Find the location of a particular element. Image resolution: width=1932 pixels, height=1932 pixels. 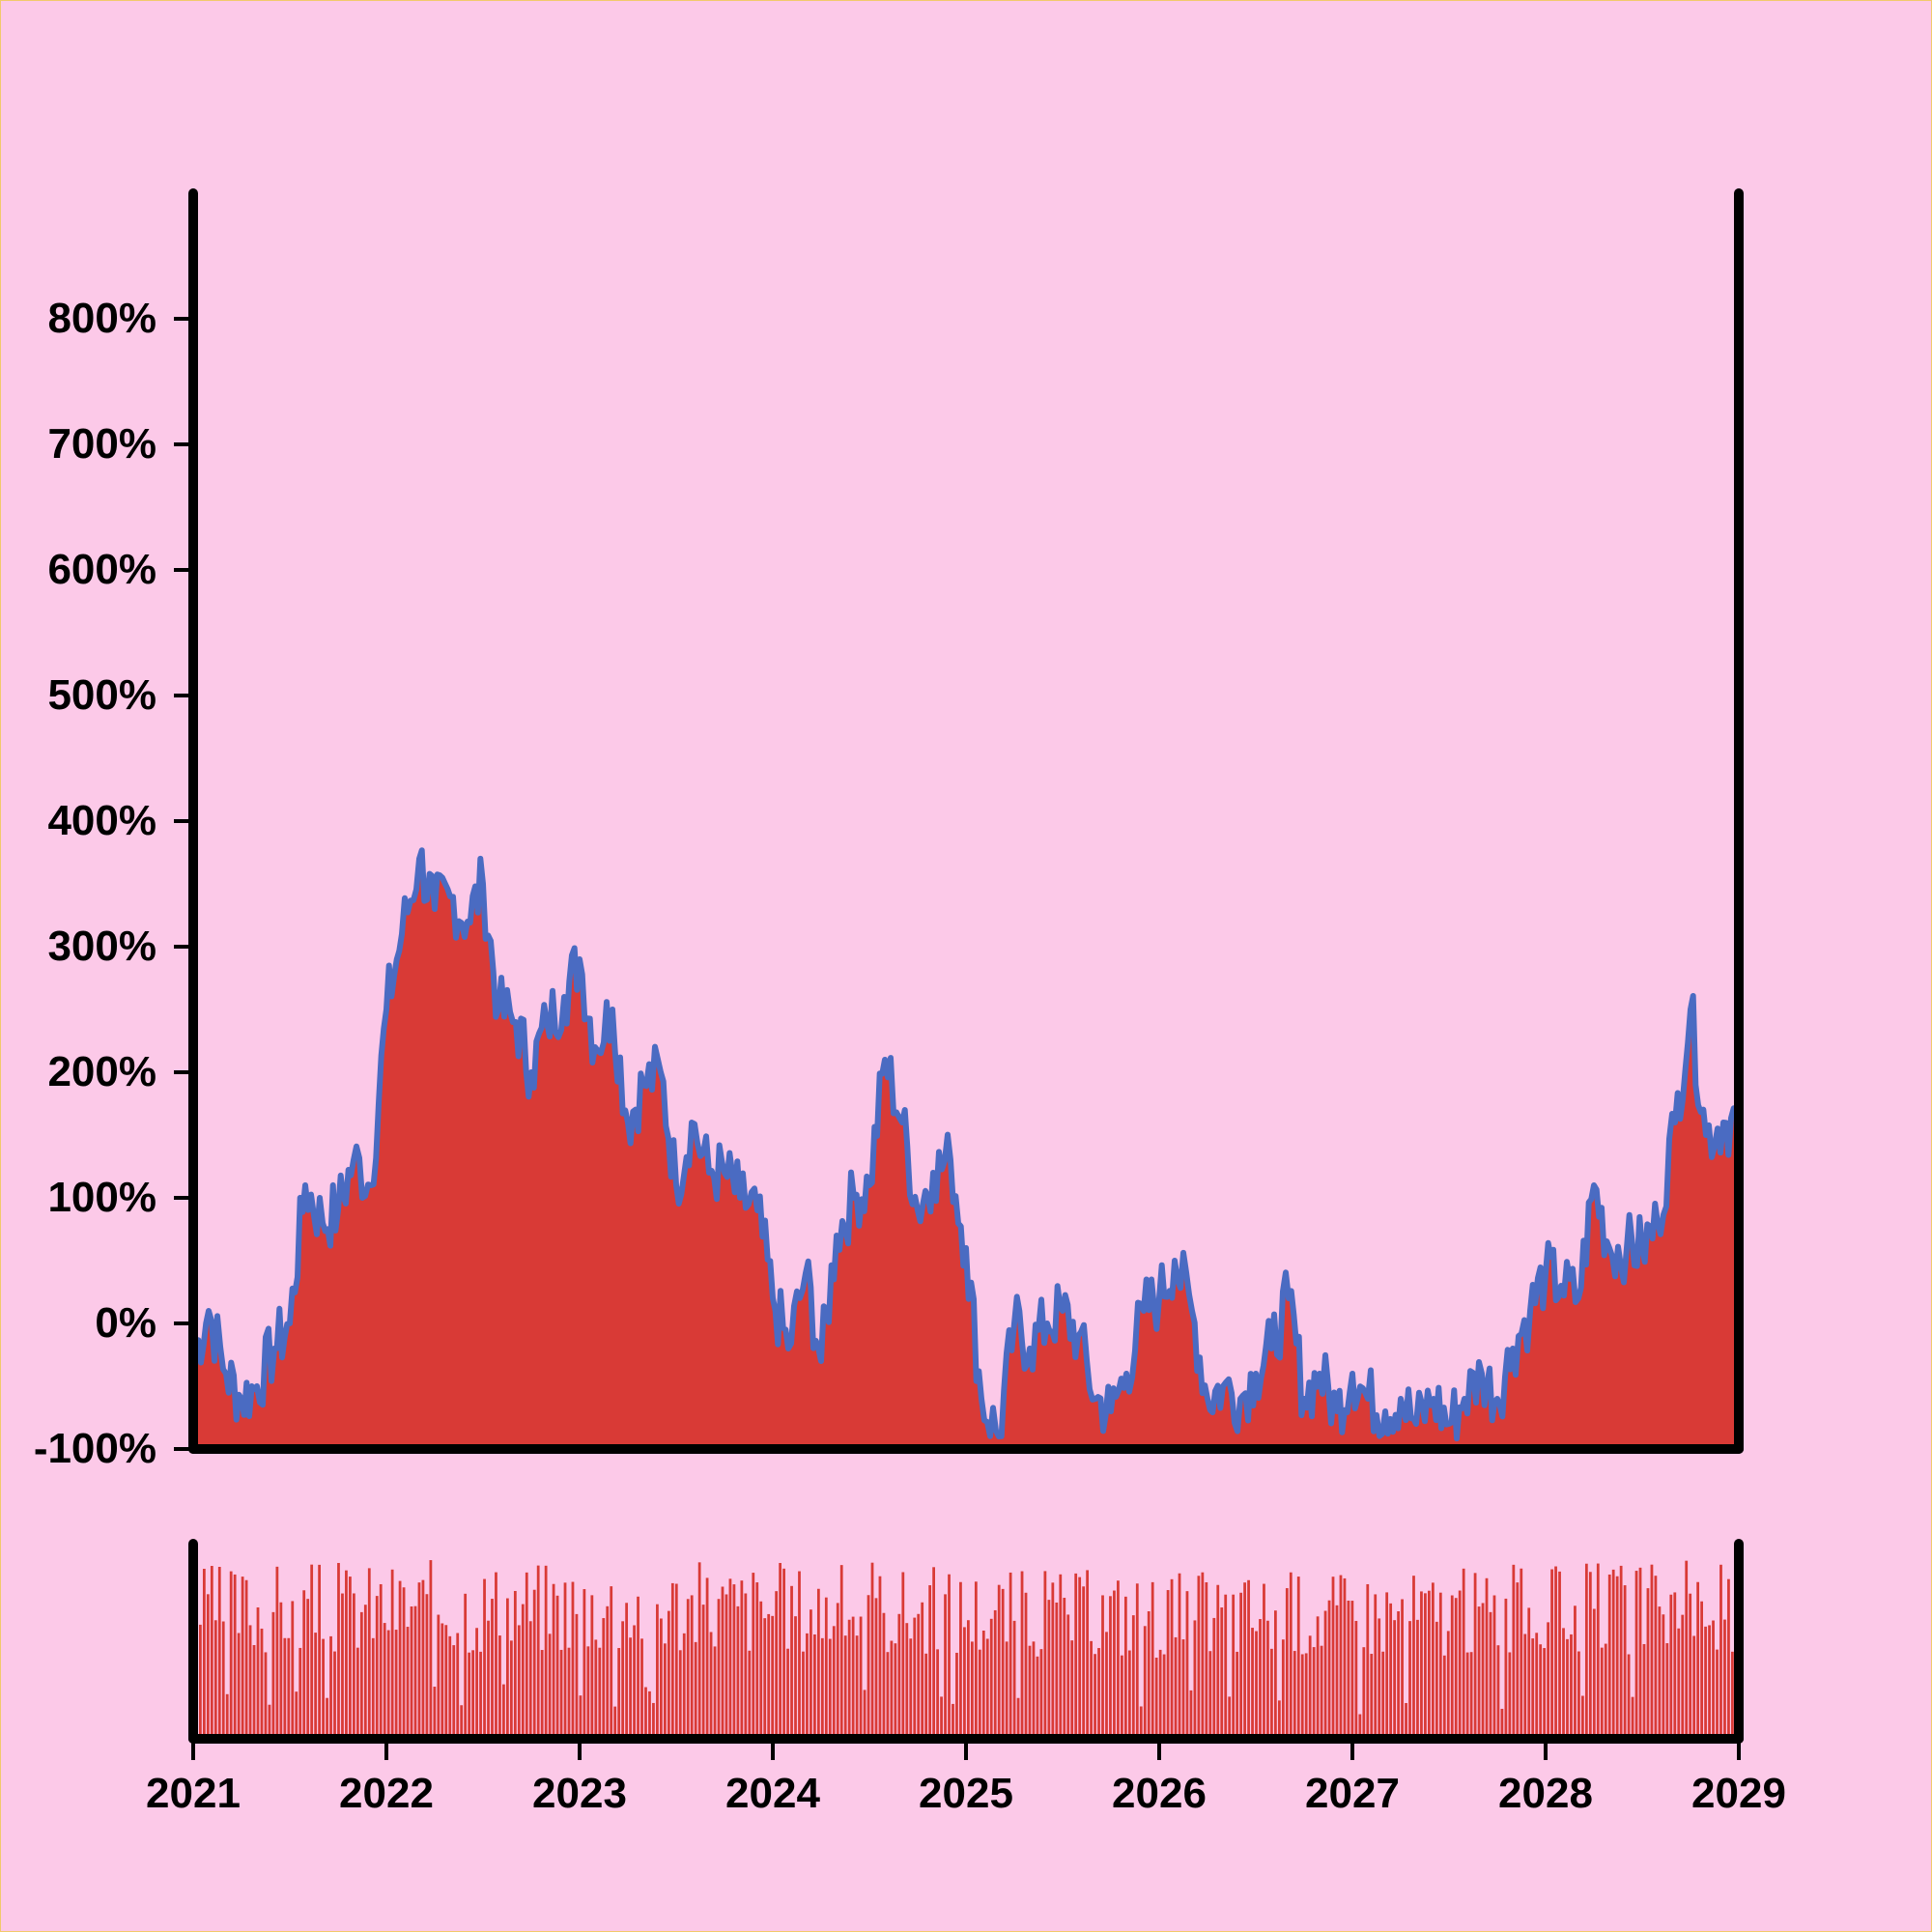

y-tick-label: 200% is located at coordinates (101, 1071).